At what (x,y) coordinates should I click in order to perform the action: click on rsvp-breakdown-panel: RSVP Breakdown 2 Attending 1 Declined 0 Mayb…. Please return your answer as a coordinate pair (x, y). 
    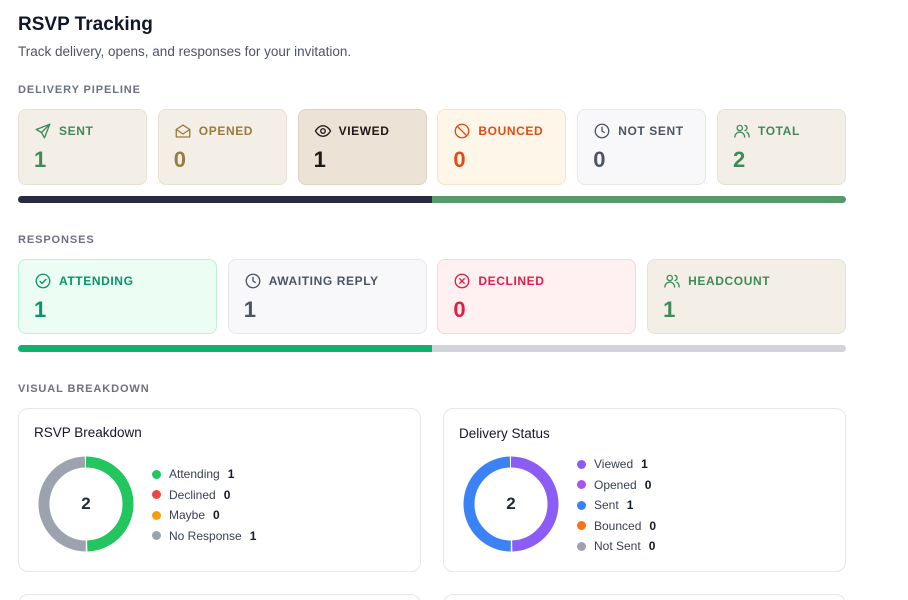
    Looking at the image, I should click on (219, 490).